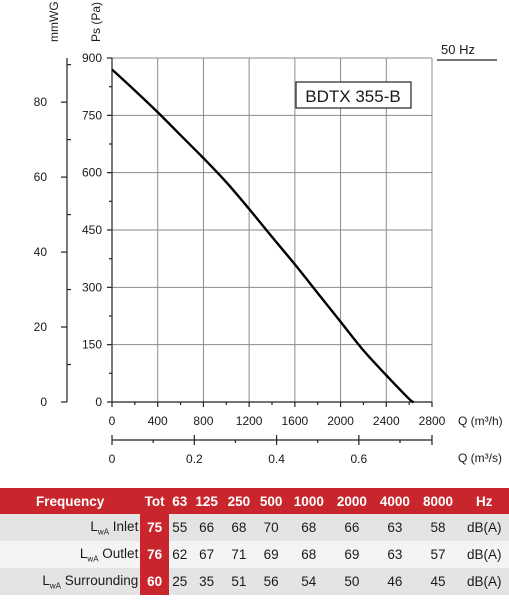 This screenshot has width=509, height=600. I want to click on row-label-name: Inlet, so click(124, 526).